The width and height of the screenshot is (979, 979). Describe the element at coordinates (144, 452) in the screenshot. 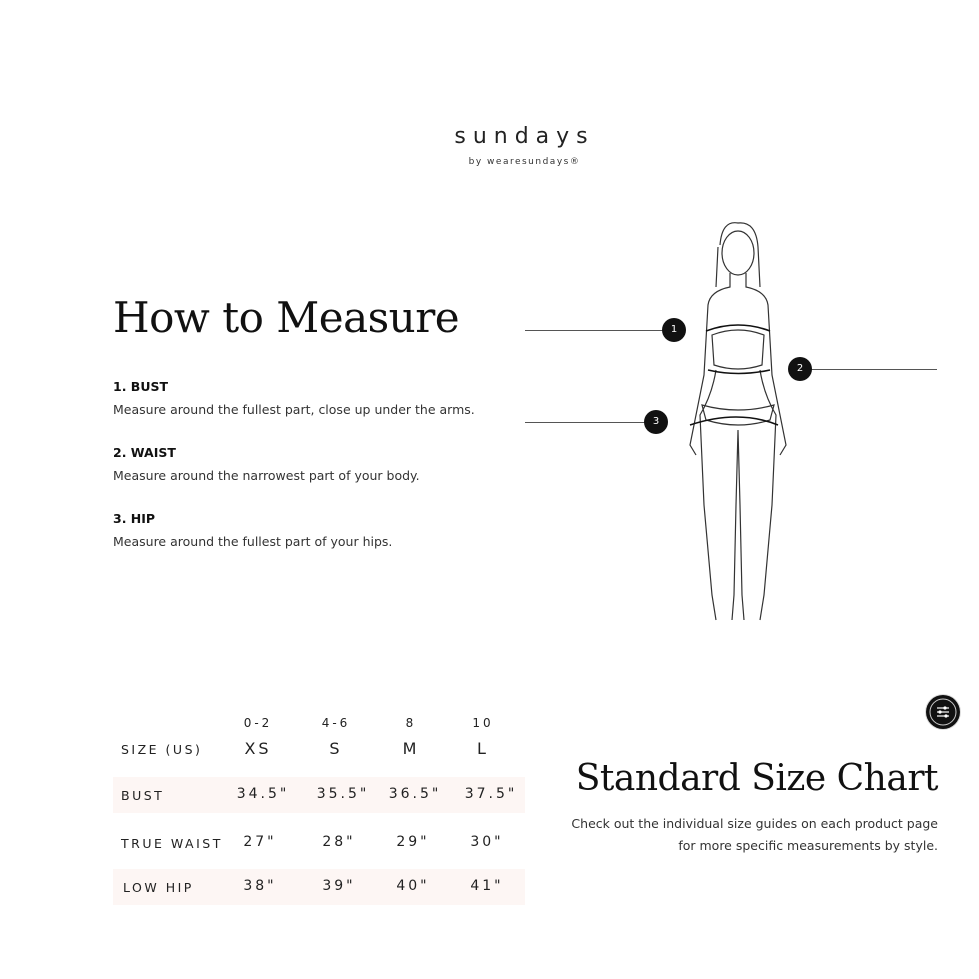

I see `waist-title: 2. WAIST` at that location.